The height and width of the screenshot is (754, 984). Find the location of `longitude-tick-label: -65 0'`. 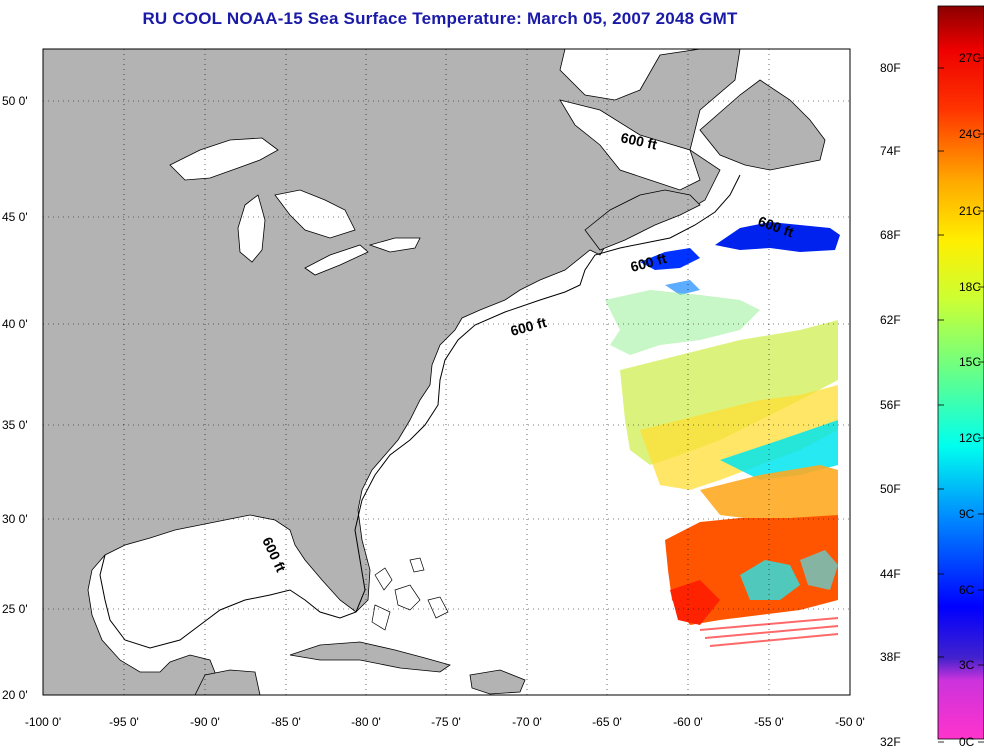

longitude-tick-label: -65 0' is located at coordinates (607, 722).